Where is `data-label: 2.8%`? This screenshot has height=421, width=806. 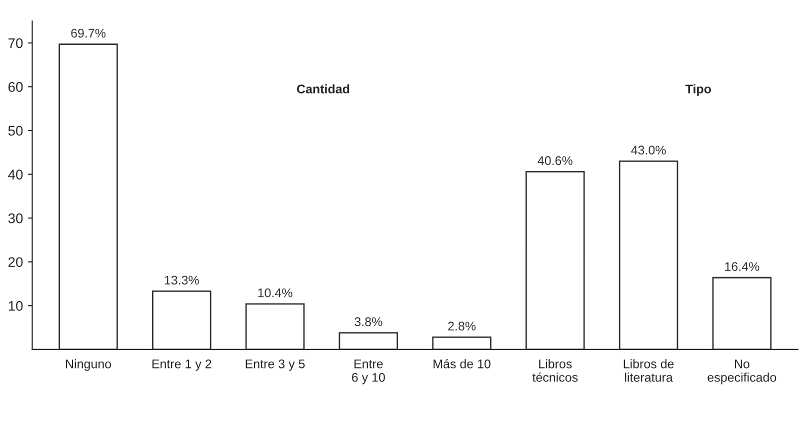
data-label: 2.8% is located at coordinates (462, 326).